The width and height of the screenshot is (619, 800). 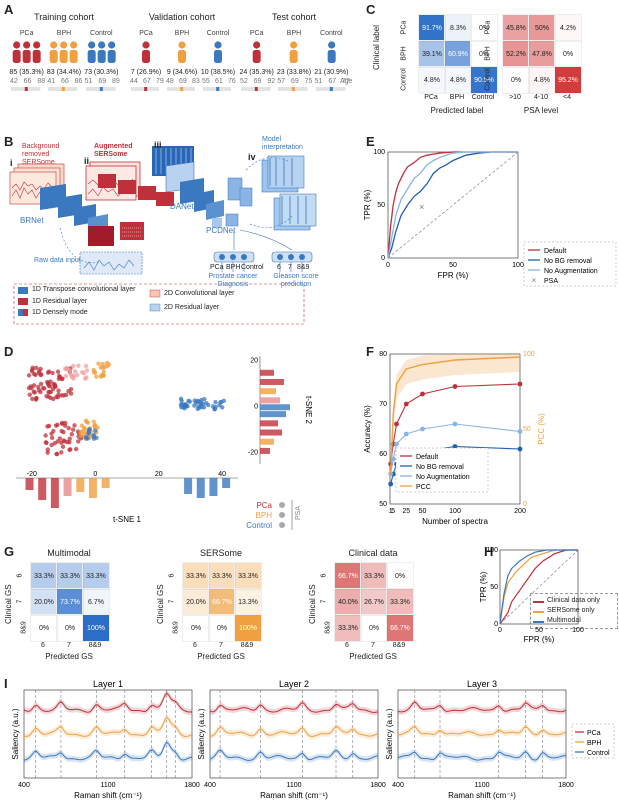 What do you see at coordinates (108, 684) in the screenshot?
I see `layer-title: Layer 1` at bounding box center [108, 684].